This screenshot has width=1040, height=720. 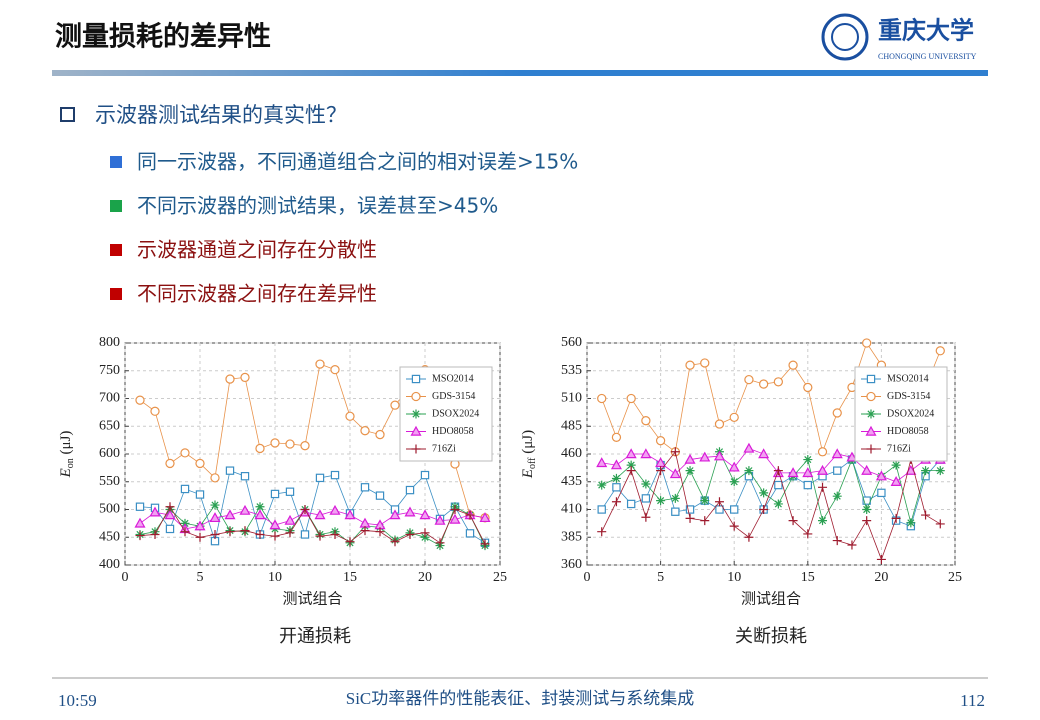 I want to click on logo-emblem, so click(x=845, y=37).